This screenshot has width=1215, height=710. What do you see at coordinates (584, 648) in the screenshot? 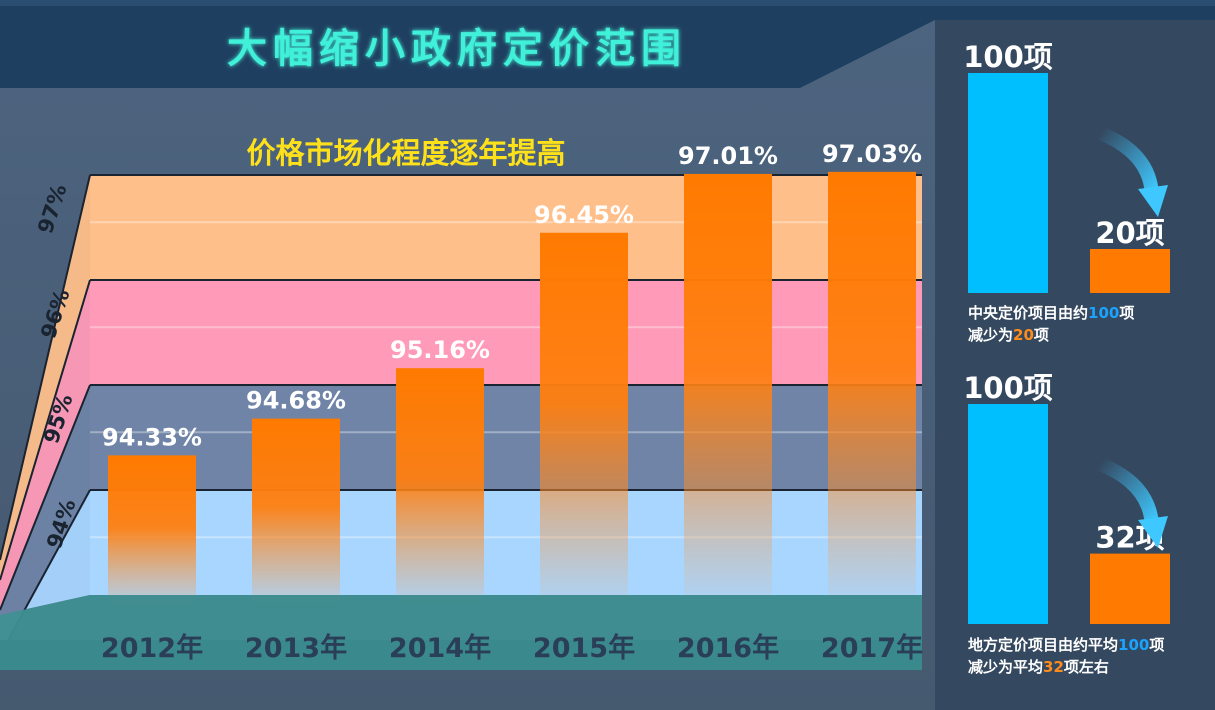
I see `x-tick-label: 2015年` at bounding box center [584, 648].